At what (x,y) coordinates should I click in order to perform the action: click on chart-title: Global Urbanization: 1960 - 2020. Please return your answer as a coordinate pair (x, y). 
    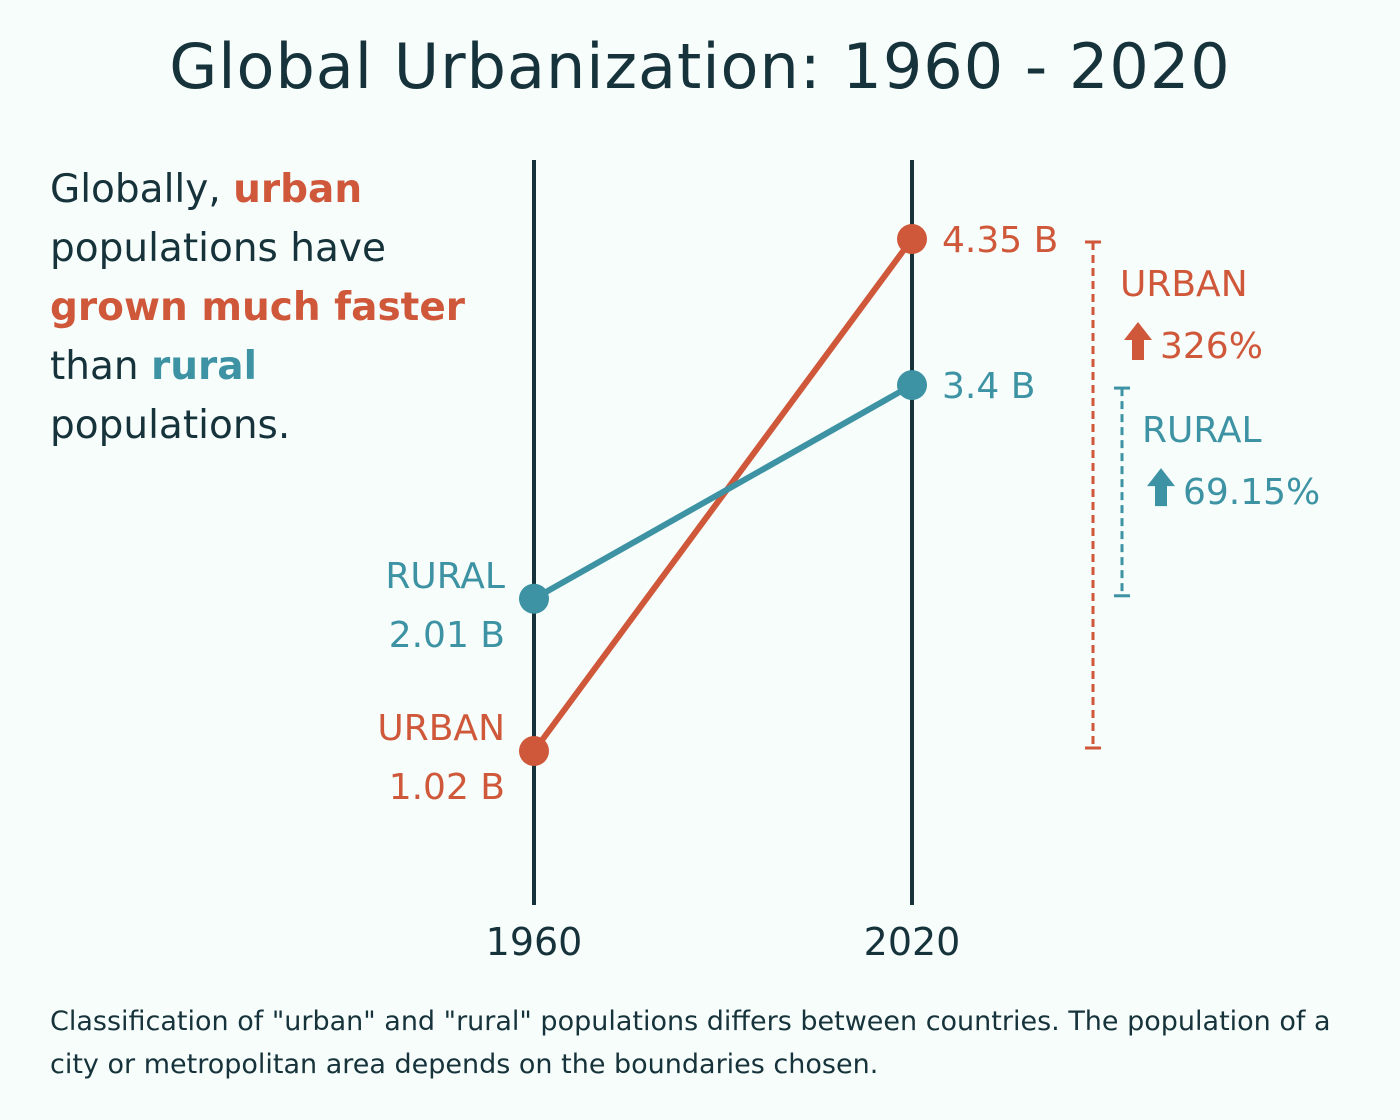
    Looking at the image, I should click on (700, 66).